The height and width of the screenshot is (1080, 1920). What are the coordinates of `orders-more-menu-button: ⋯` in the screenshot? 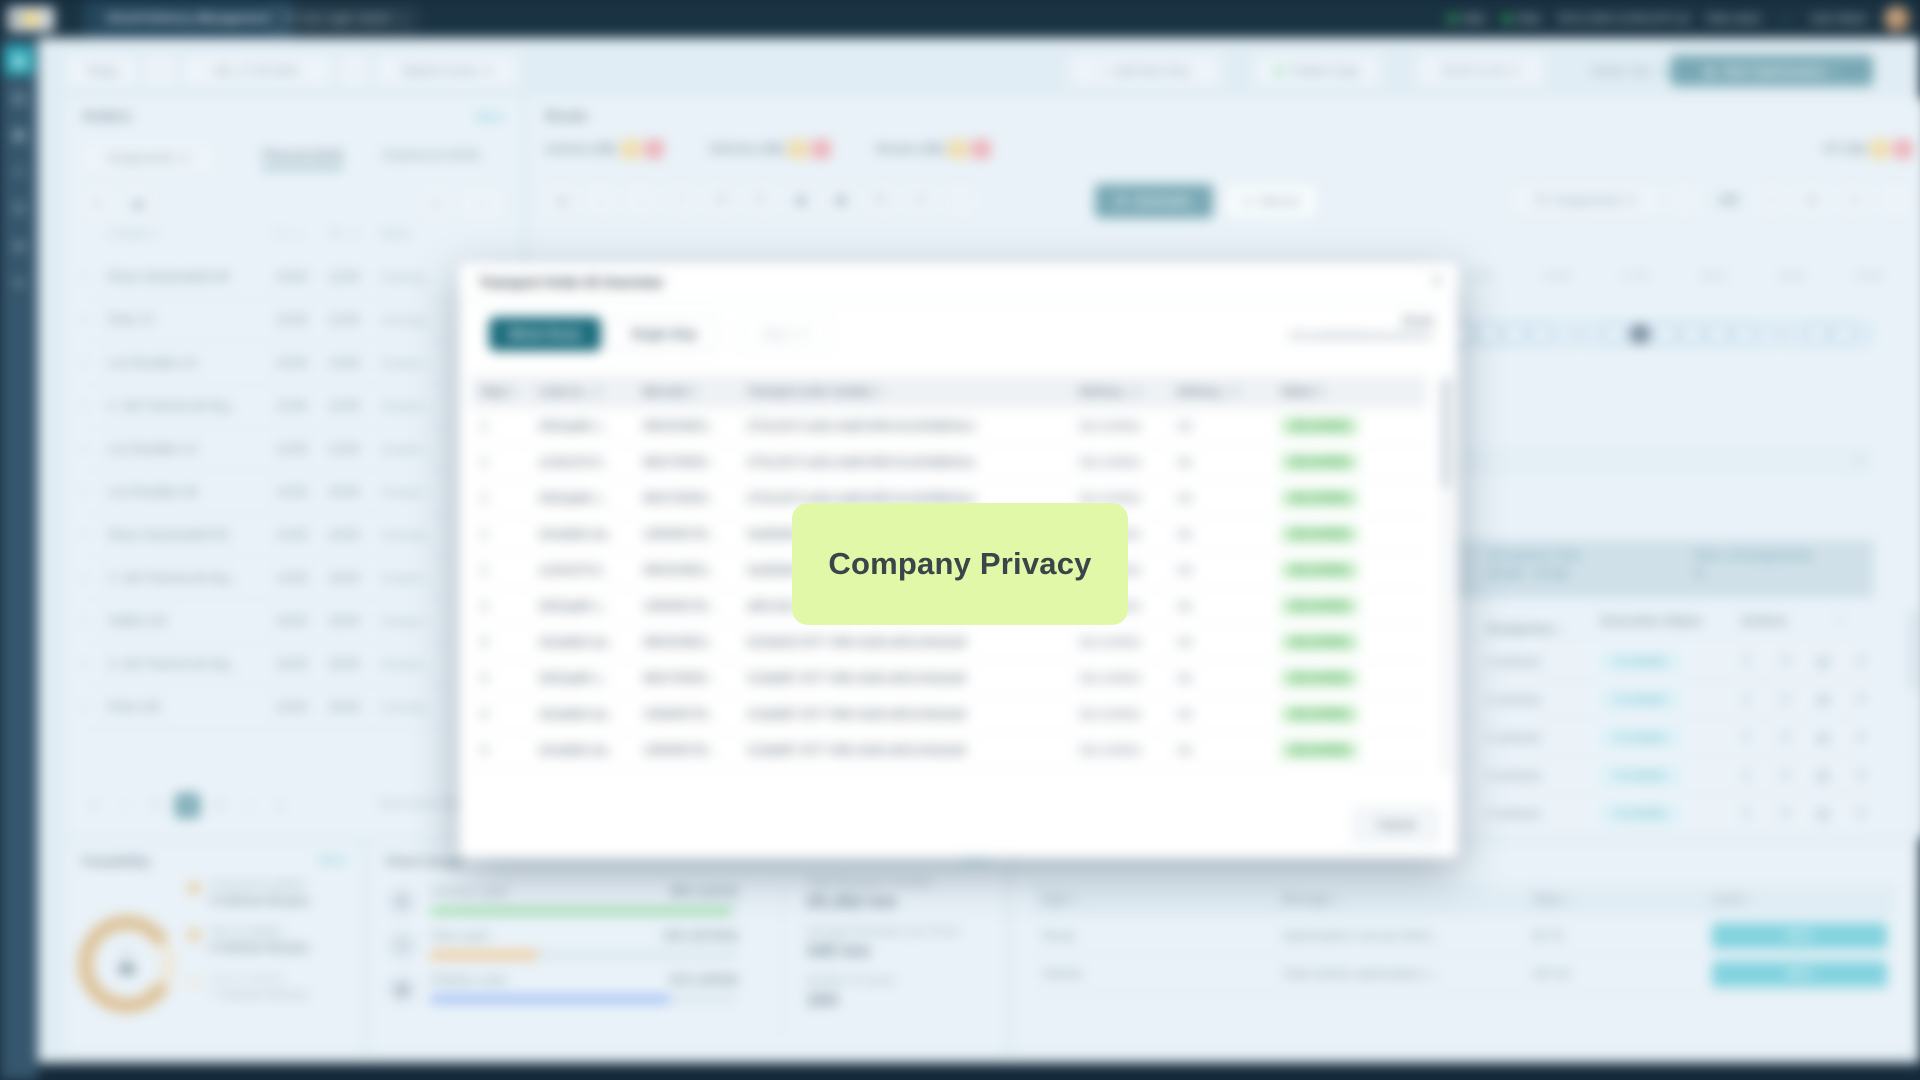 It's located at (482, 204).